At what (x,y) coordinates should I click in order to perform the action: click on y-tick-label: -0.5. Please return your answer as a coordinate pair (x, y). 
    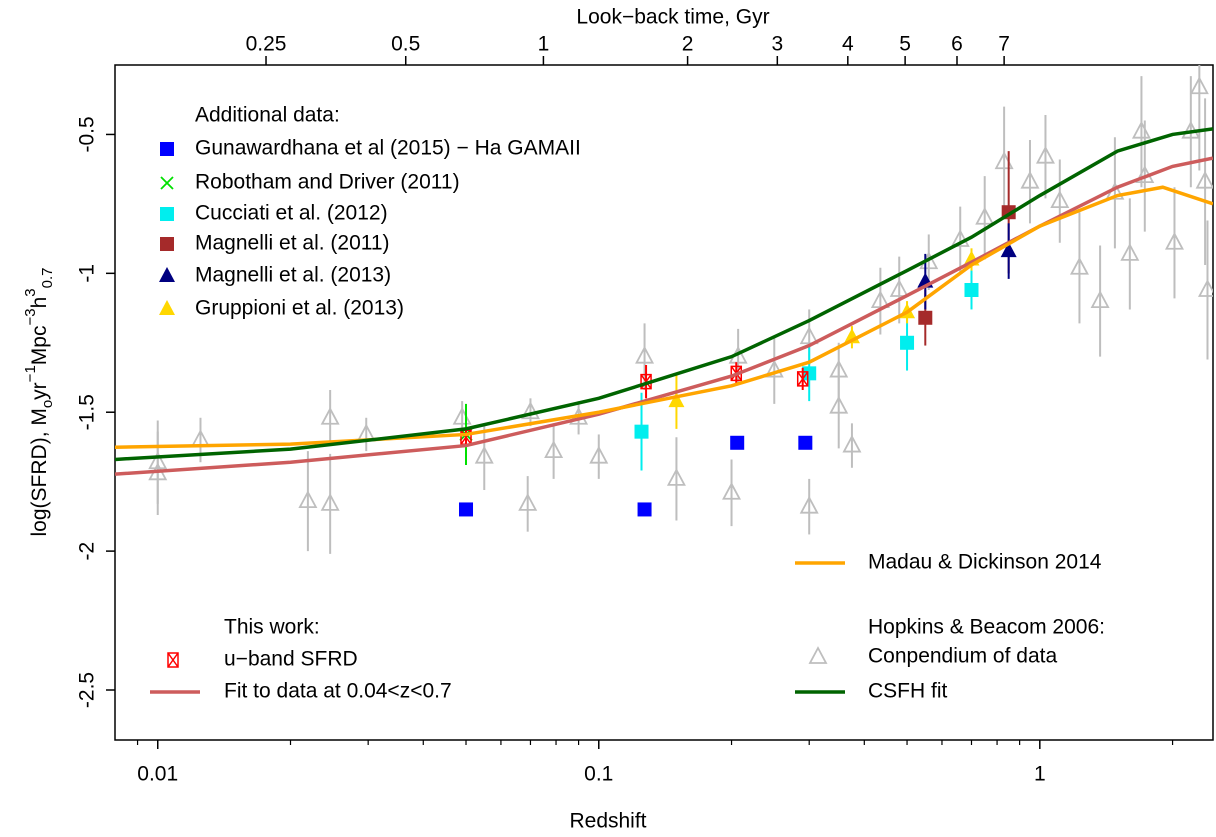
    Looking at the image, I should click on (87, 134).